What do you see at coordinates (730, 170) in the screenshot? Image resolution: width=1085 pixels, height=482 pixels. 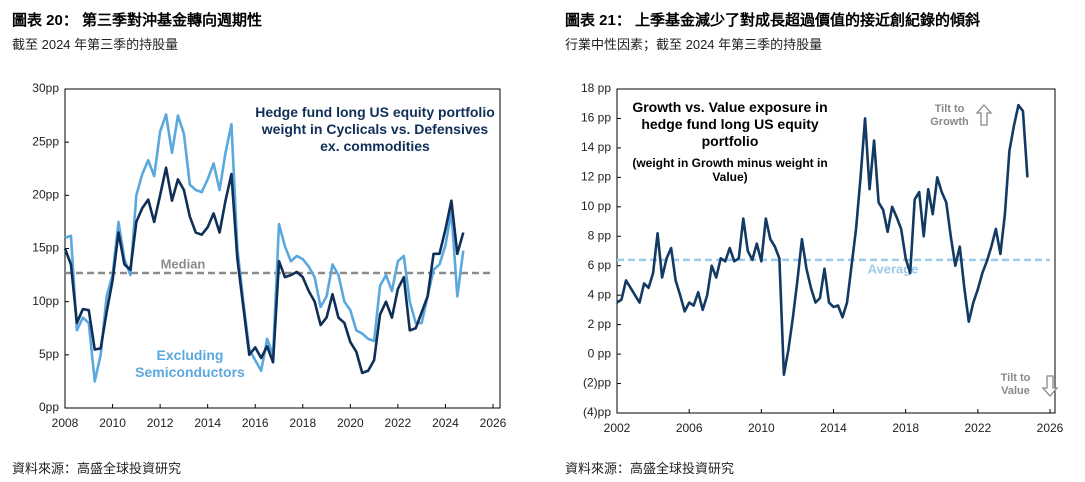 I see `series-note: (weight in Growth minus weight in Value)` at bounding box center [730, 170].